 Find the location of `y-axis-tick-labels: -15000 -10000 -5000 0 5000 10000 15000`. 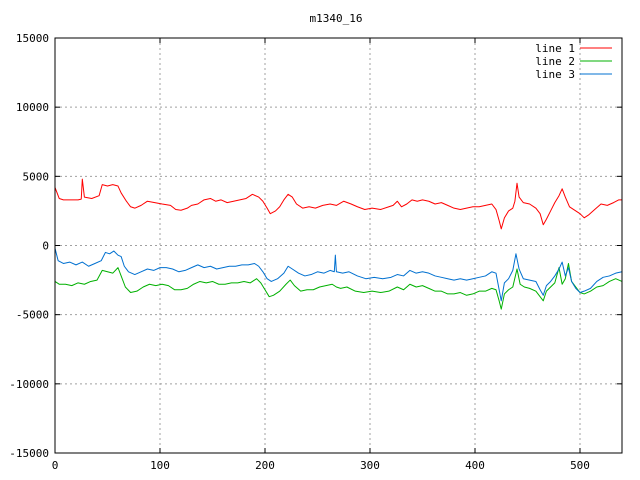

y-axis-tick-labels: -15000 -10000 -5000 0 5000 10000 15000 is located at coordinates (29, 246).